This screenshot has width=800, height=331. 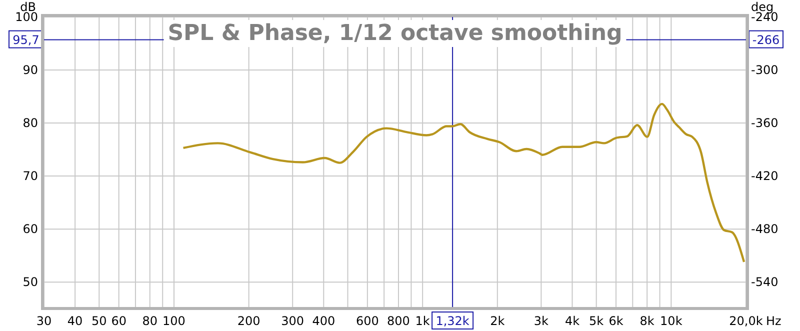 What do you see at coordinates (292, 321) in the screenshot?
I see `x-tick-label: 300` at bounding box center [292, 321].